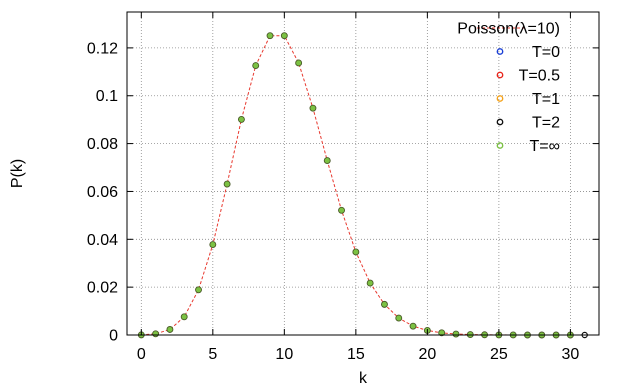 This screenshot has height=392, width=625. What do you see at coordinates (499, 354) in the screenshot?
I see `x-tick-label: 25` at bounding box center [499, 354].